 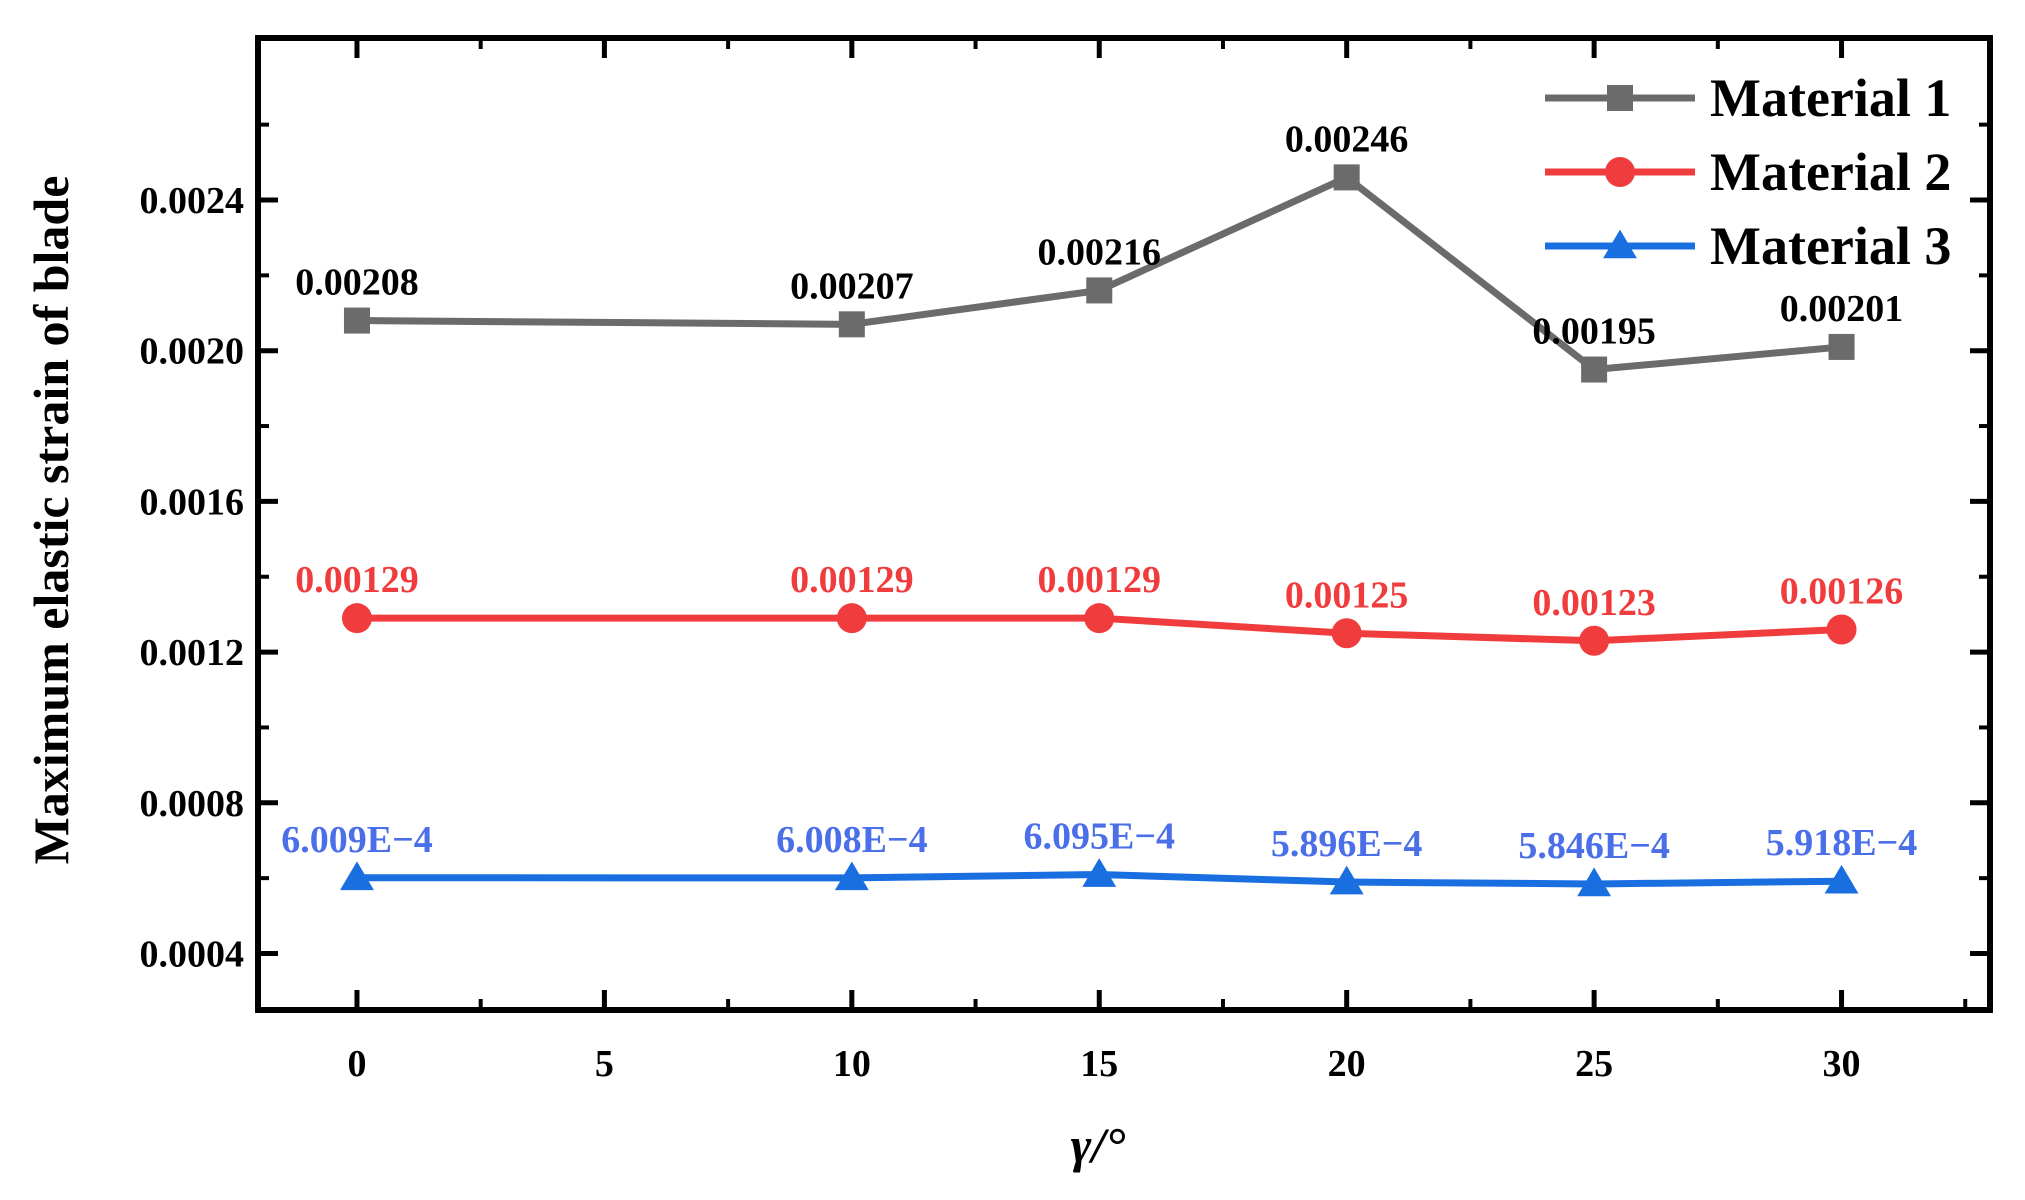 I want to click on data-label-3: 5.846E−4, so click(x=1594, y=846).